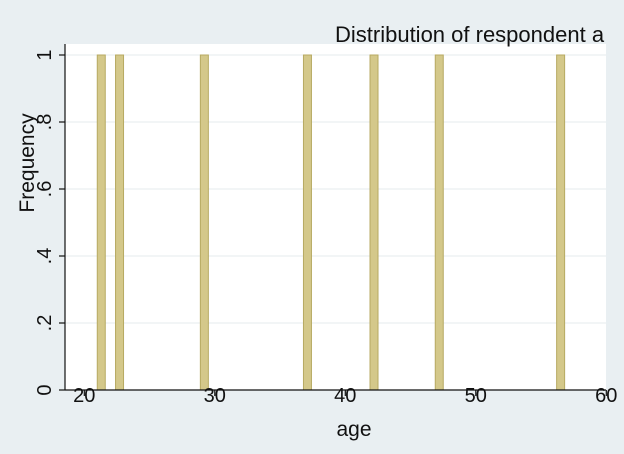  I want to click on y-tick-label: .4, so click(45, 256).